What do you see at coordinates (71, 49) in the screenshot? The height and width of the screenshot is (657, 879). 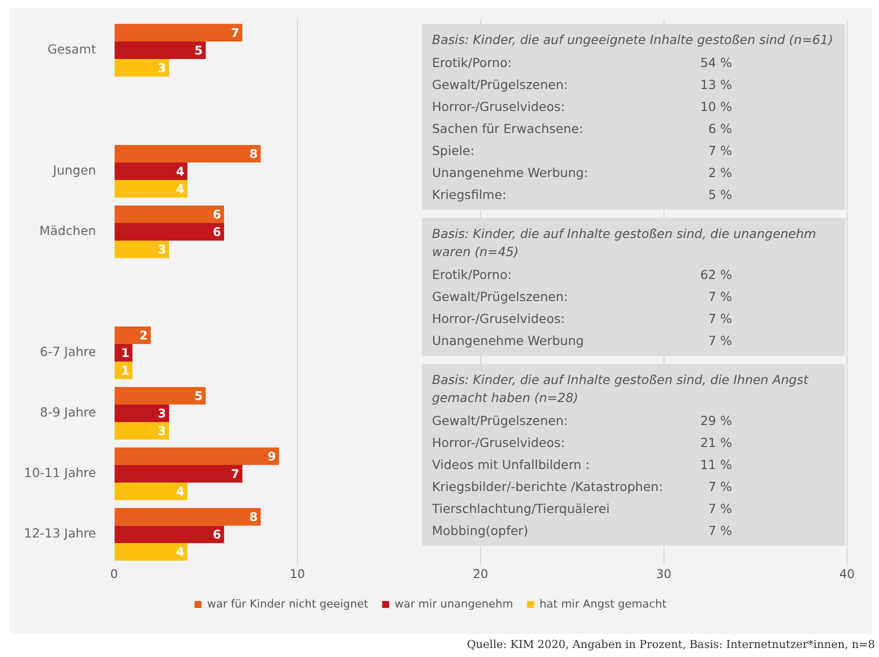 I see `y-tick-label: Gesamt` at bounding box center [71, 49].